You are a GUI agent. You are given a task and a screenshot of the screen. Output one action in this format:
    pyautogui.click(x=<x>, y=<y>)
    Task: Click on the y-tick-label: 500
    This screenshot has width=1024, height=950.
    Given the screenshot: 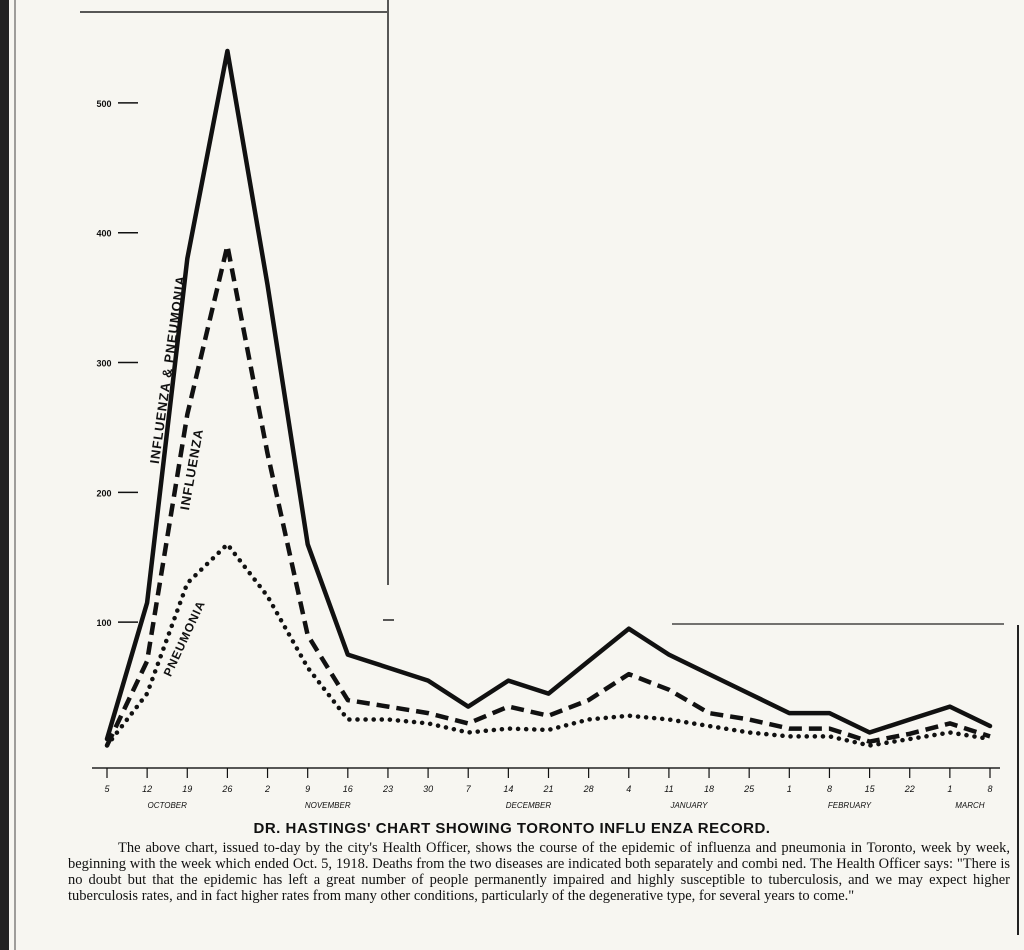 What is the action you would take?
    pyautogui.click(x=103, y=104)
    